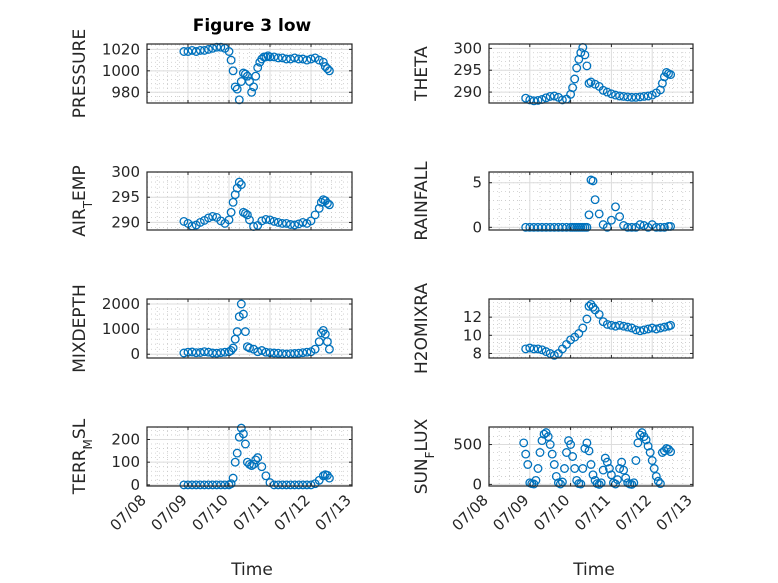 The image size is (778, 583). I want to click on x-axis-label-left: Time, so click(251, 570).